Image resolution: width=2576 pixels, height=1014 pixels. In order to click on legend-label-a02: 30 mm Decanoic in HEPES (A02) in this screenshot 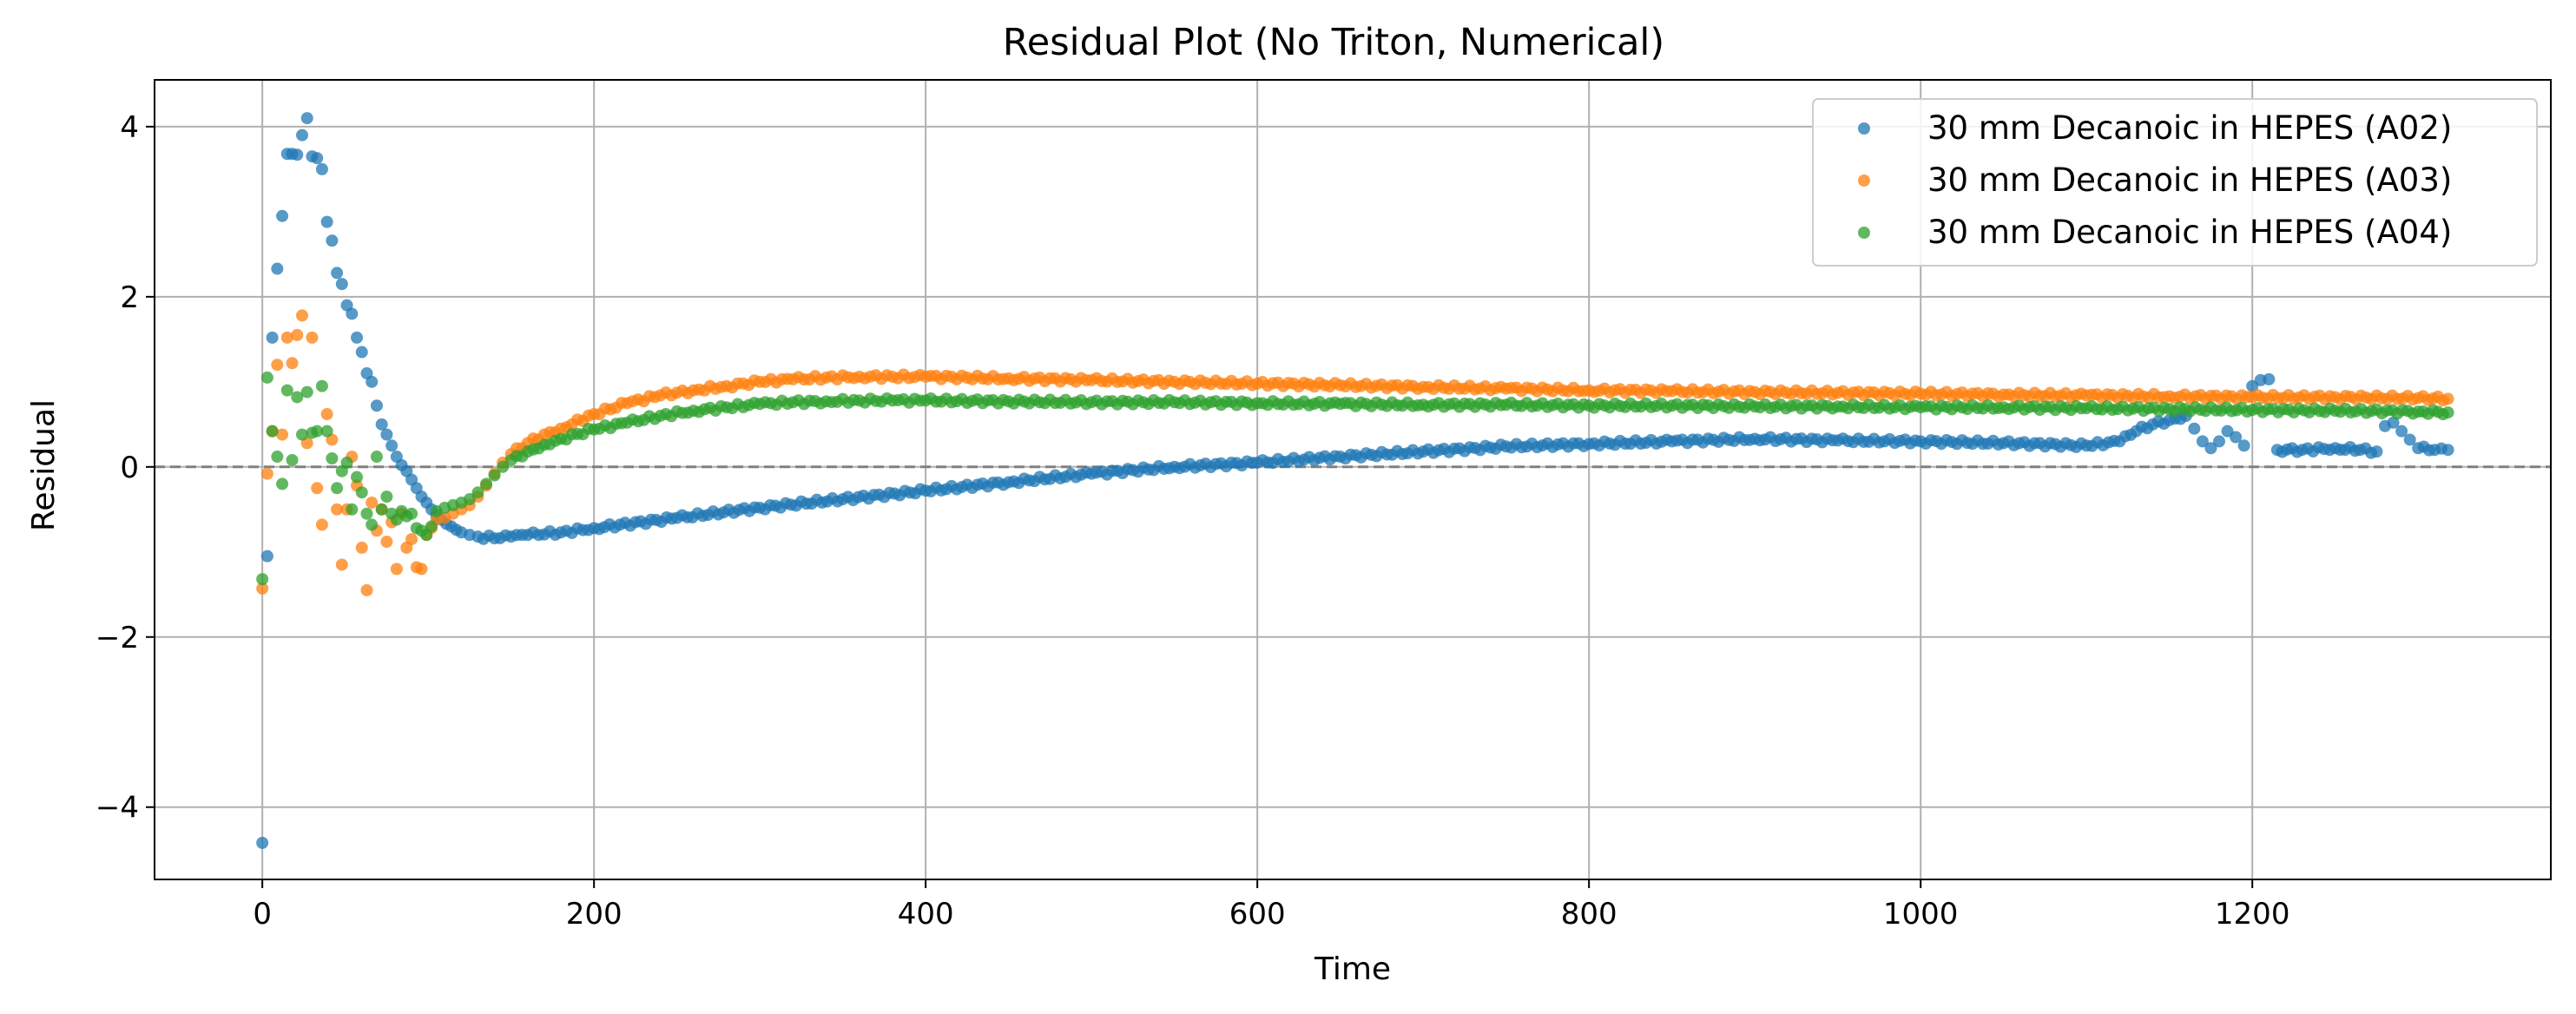, I will do `click(2189, 128)`.